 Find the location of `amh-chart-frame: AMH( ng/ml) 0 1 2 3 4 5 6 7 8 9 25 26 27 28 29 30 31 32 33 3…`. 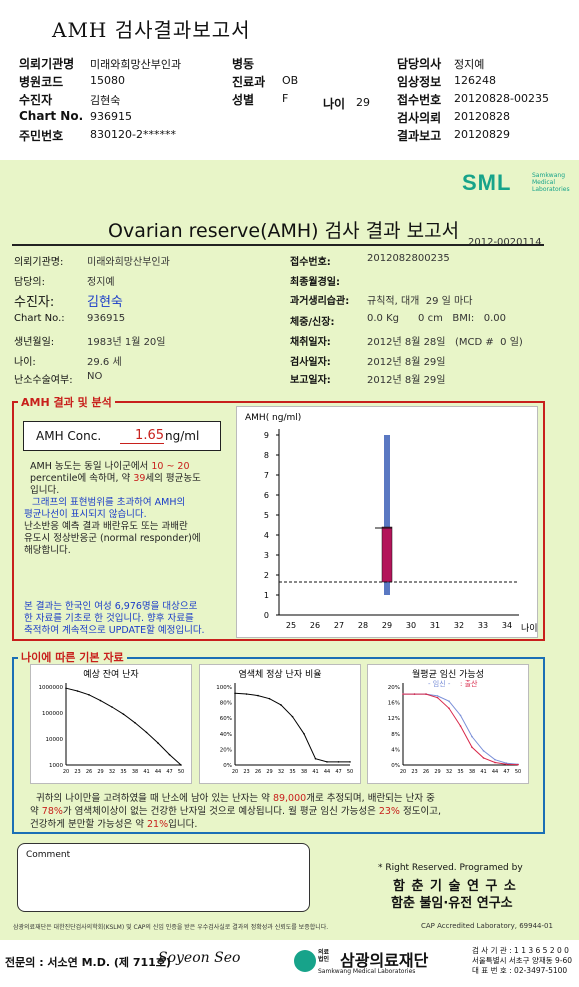

amh-chart-frame: AMH( ng/ml) 0 1 2 3 4 5 6 7 8 9 25 26 27 28 29 30 31 32 33 3… is located at coordinates (387, 522).